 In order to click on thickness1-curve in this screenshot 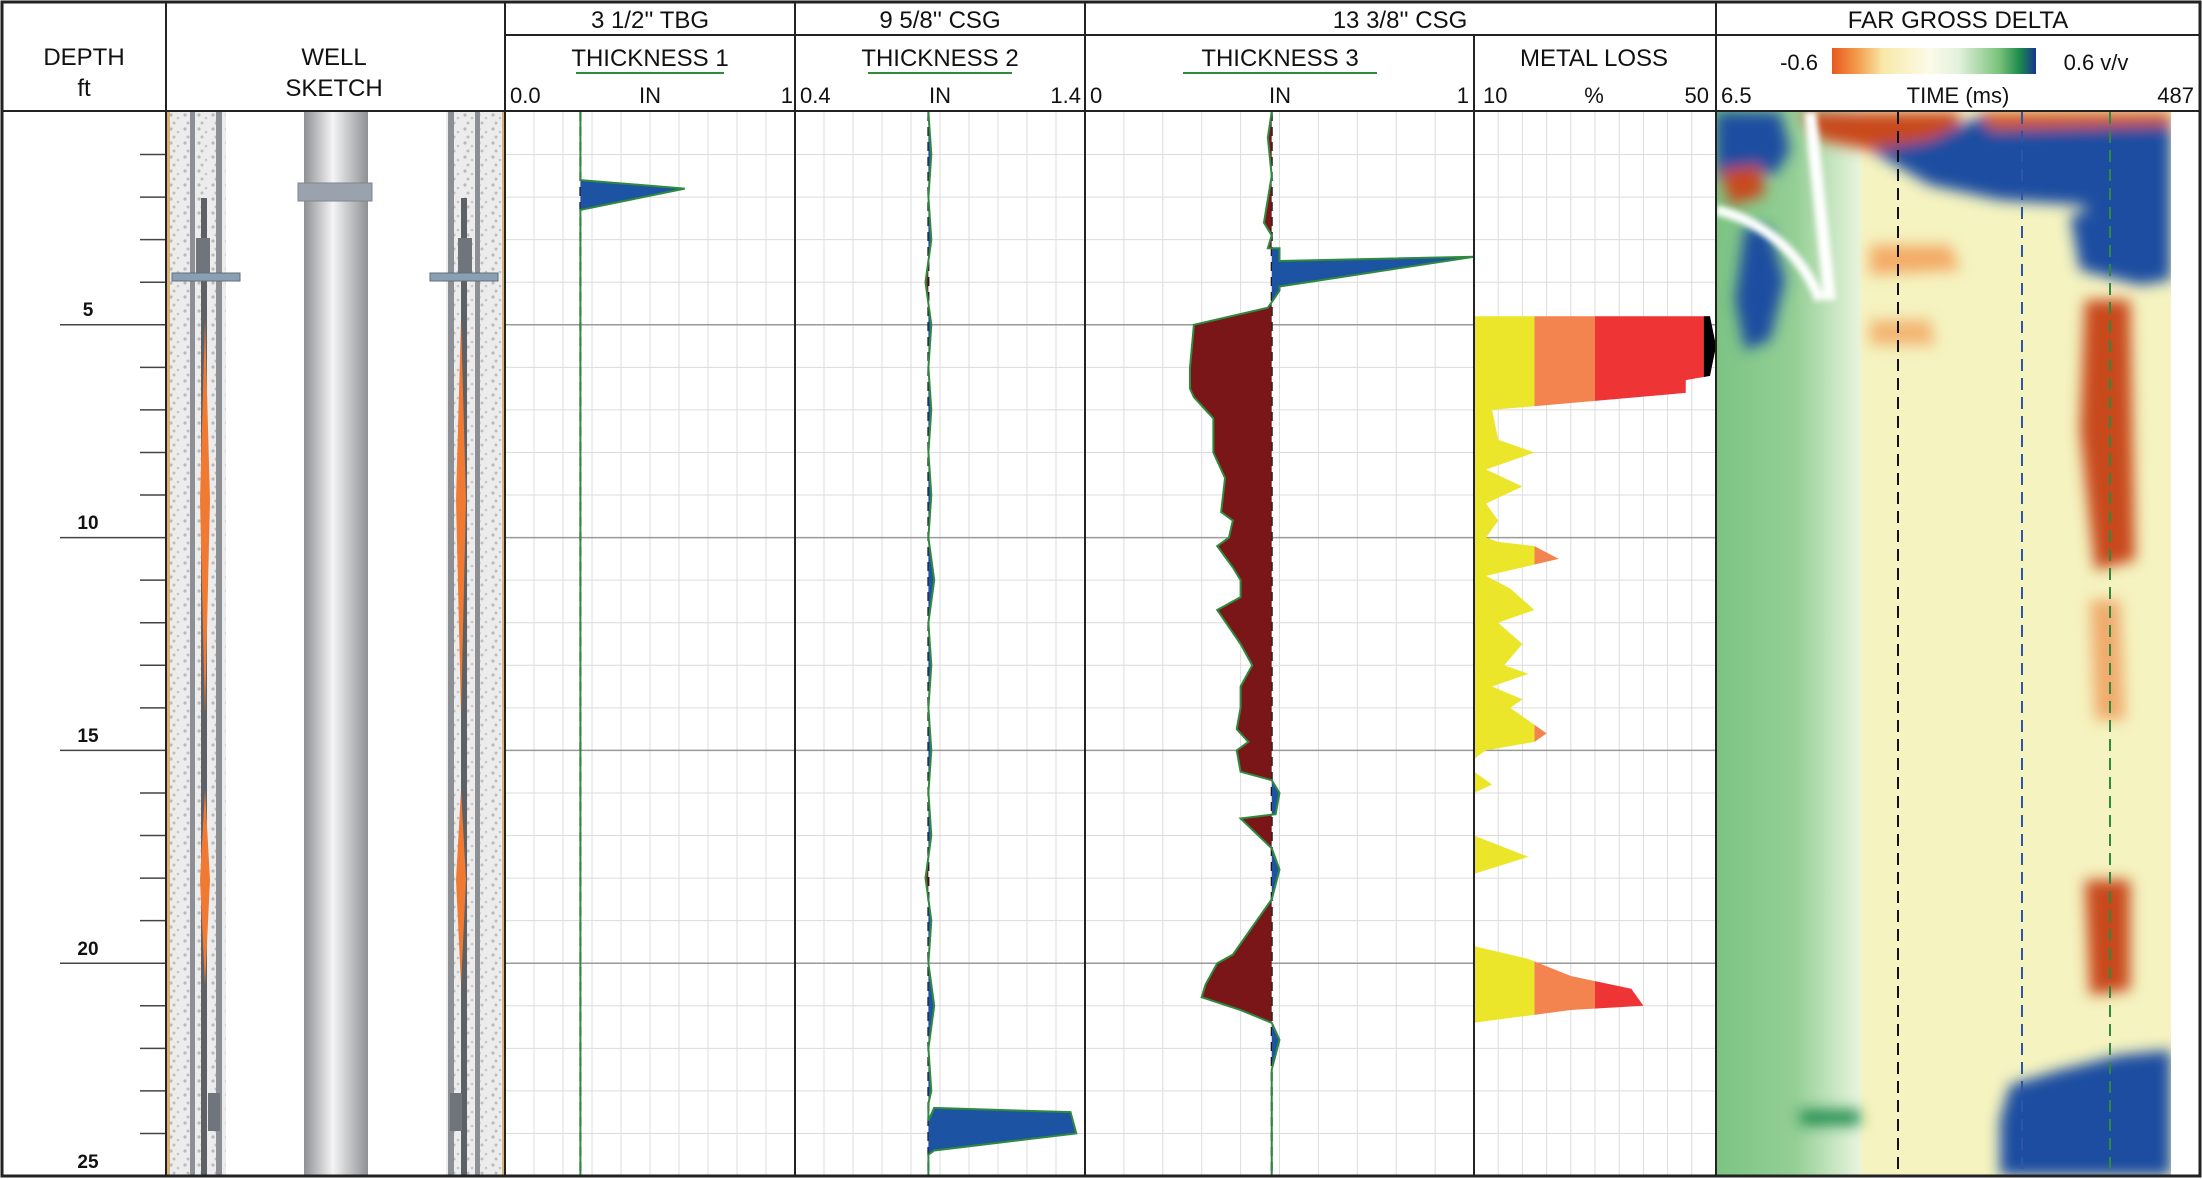, I will do `click(632, 644)`.